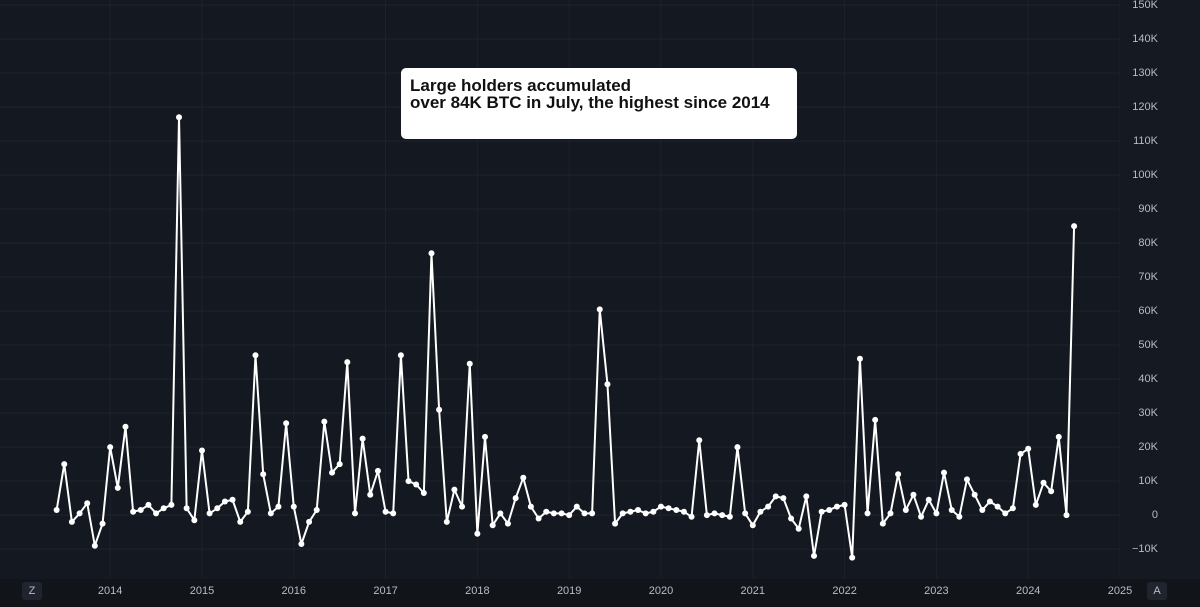 The height and width of the screenshot is (607, 1200). I want to click on y-tick-label: 140K, so click(1145, 39).